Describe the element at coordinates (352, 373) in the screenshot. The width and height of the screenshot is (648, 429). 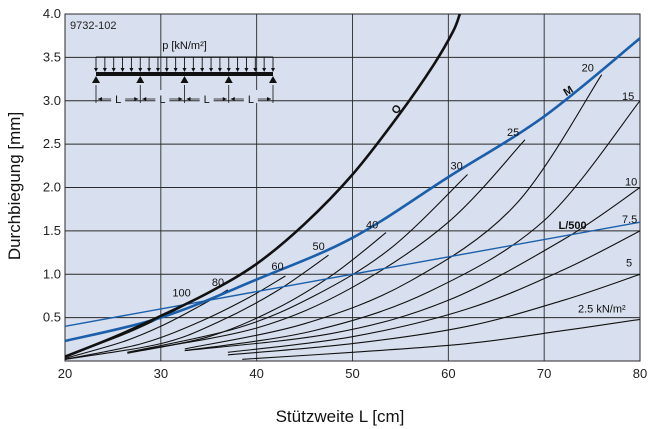
I see `x-tick-label: 50` at that location.